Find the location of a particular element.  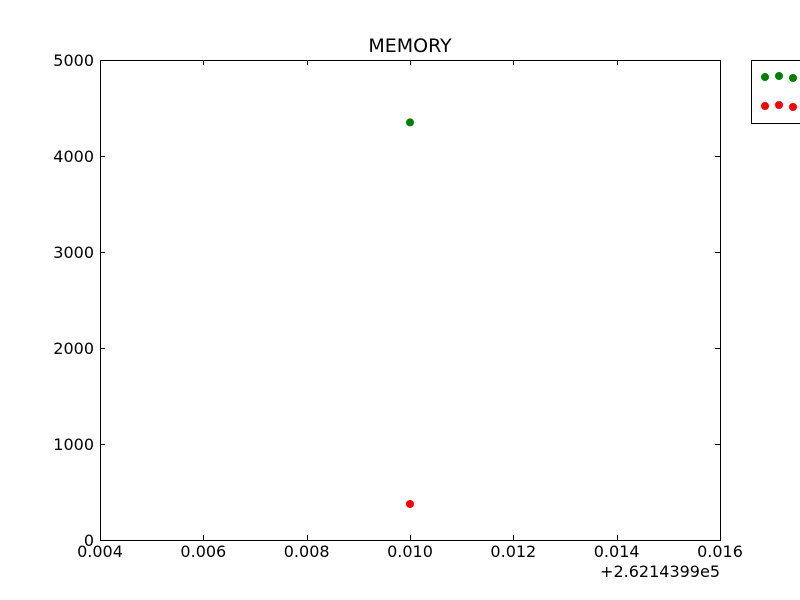

y-tick-label: 0 is located at coordinates (89, 540).